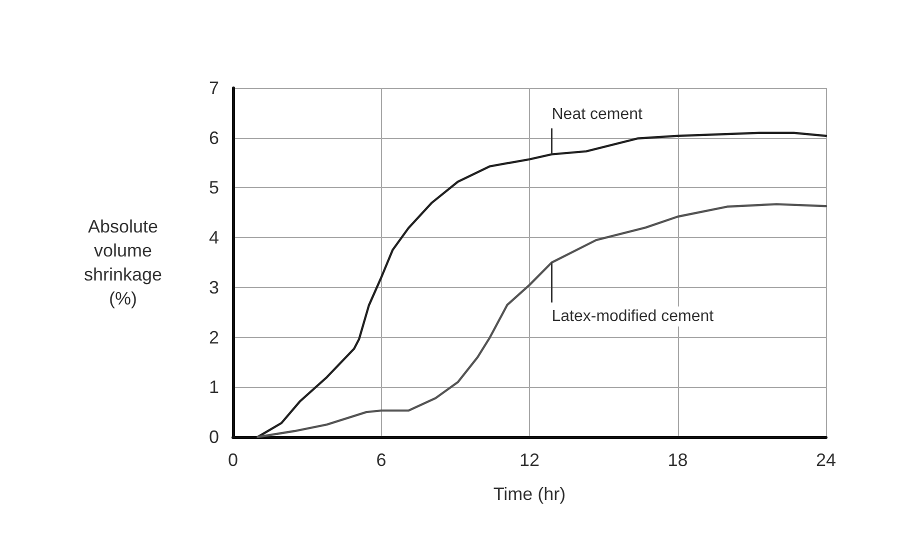 The width and height of the screenshot is (921, 558). I want to click on y-tick-label: 1, so click(213, 387).